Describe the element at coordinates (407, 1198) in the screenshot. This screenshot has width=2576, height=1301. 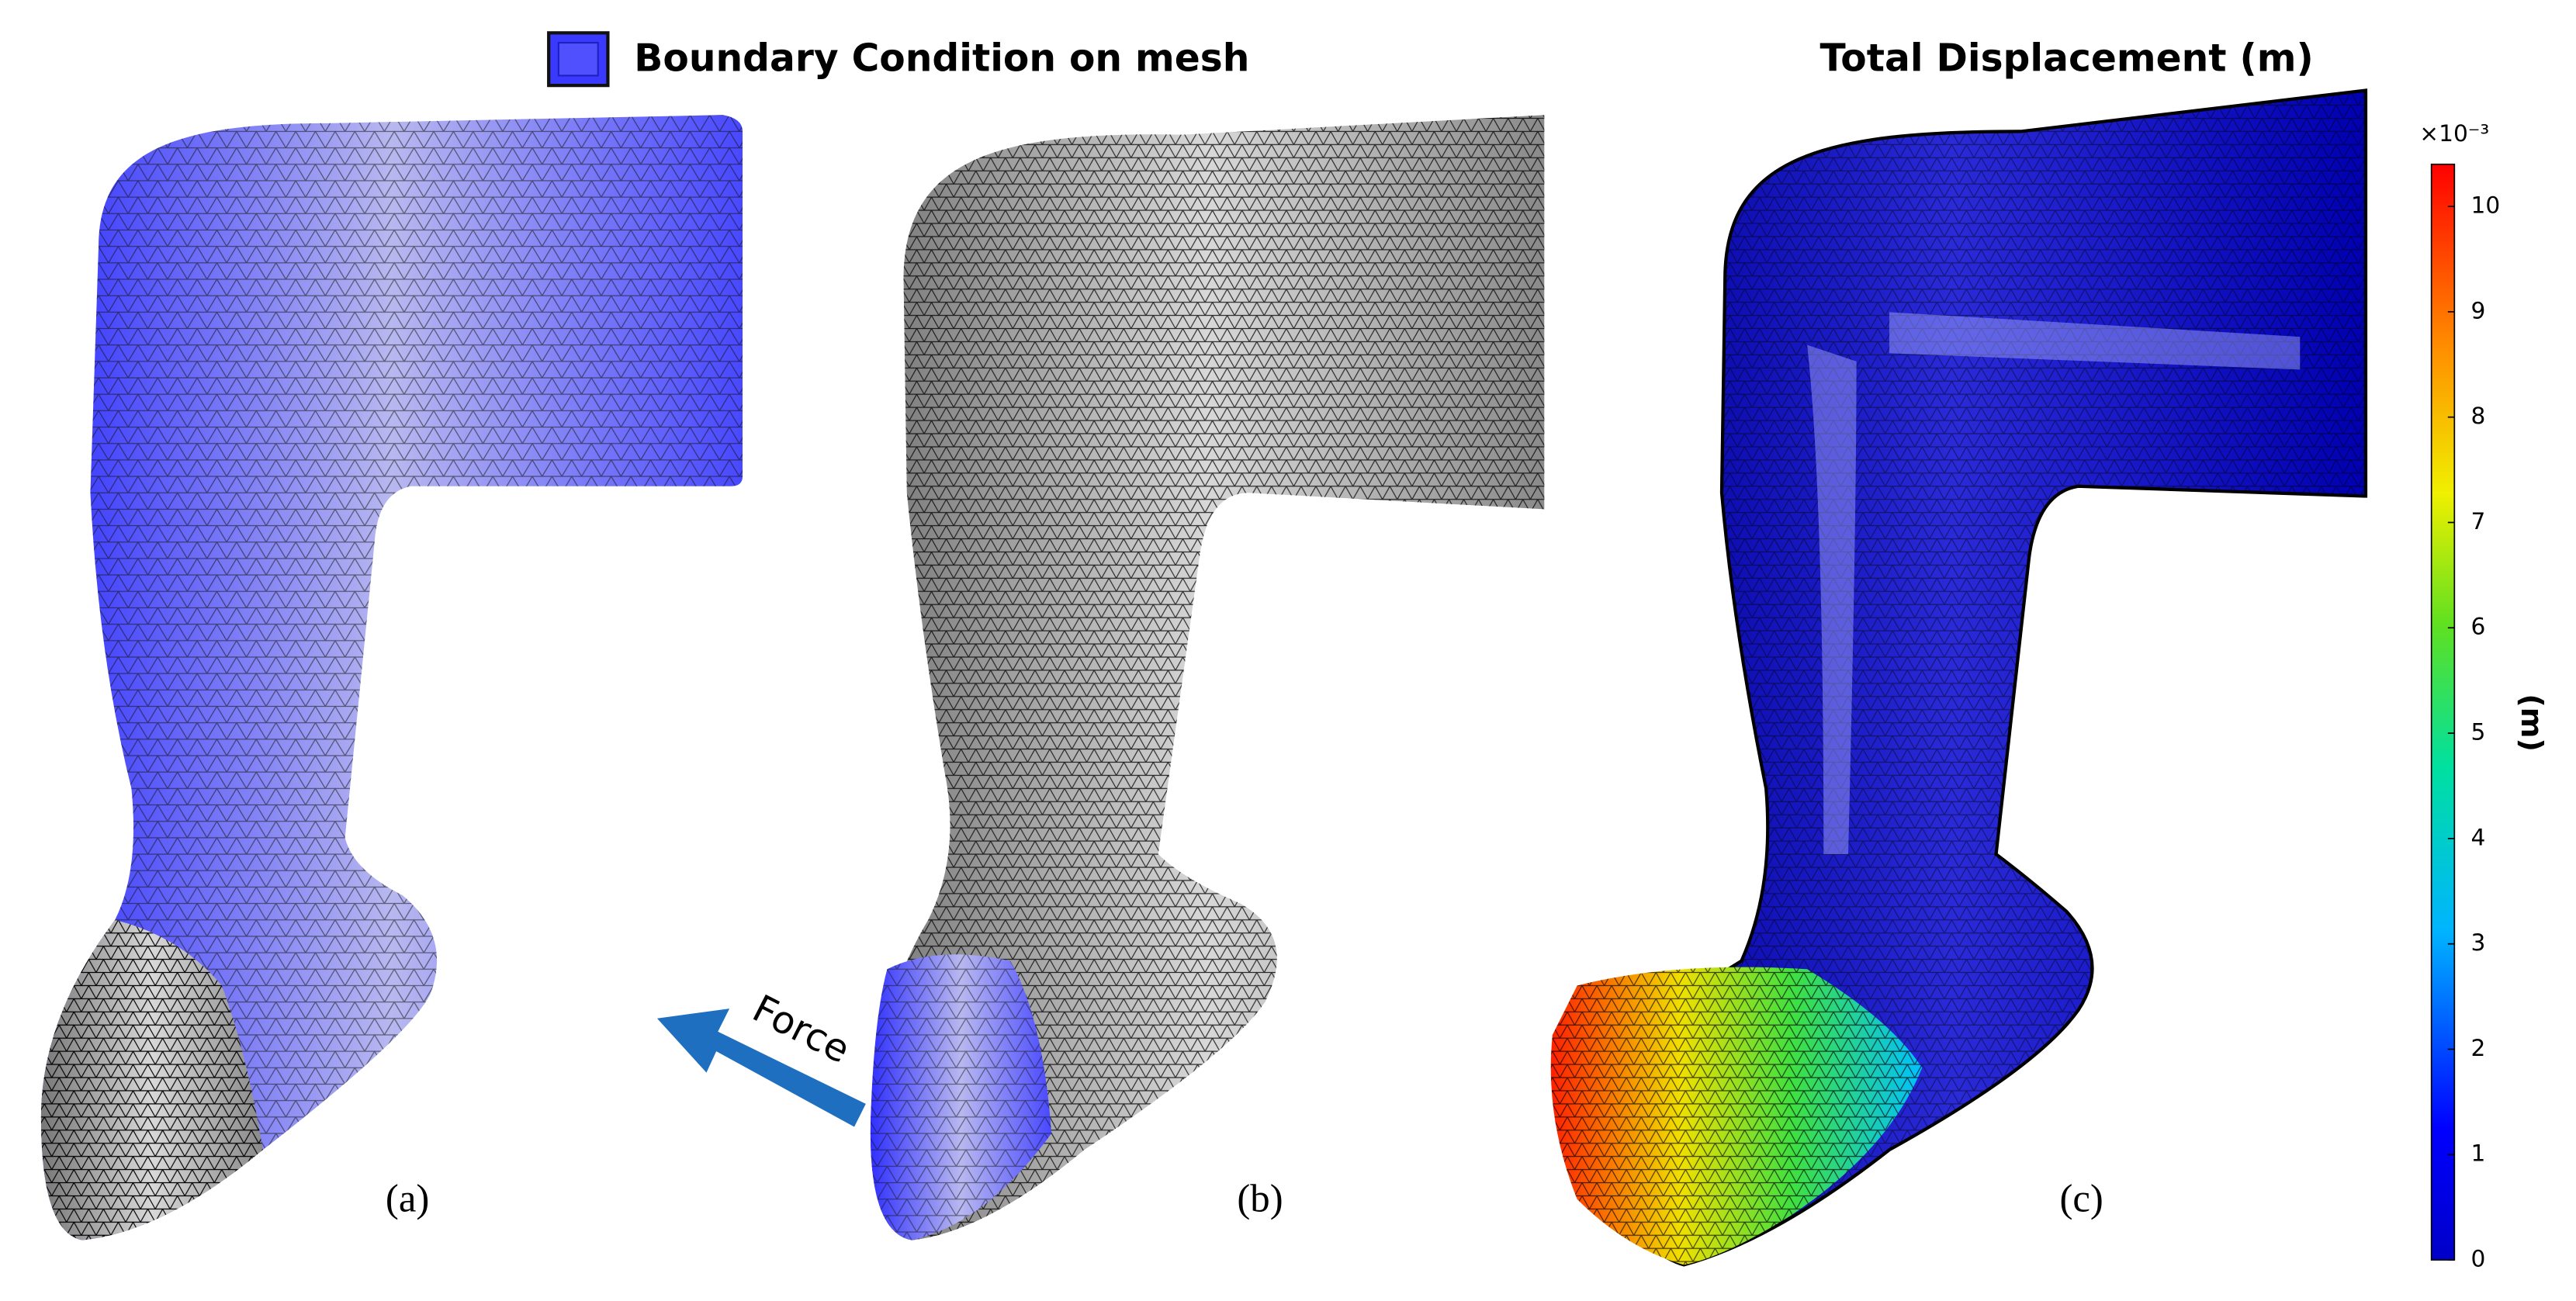
I see `panel-label: (a)` at that location.